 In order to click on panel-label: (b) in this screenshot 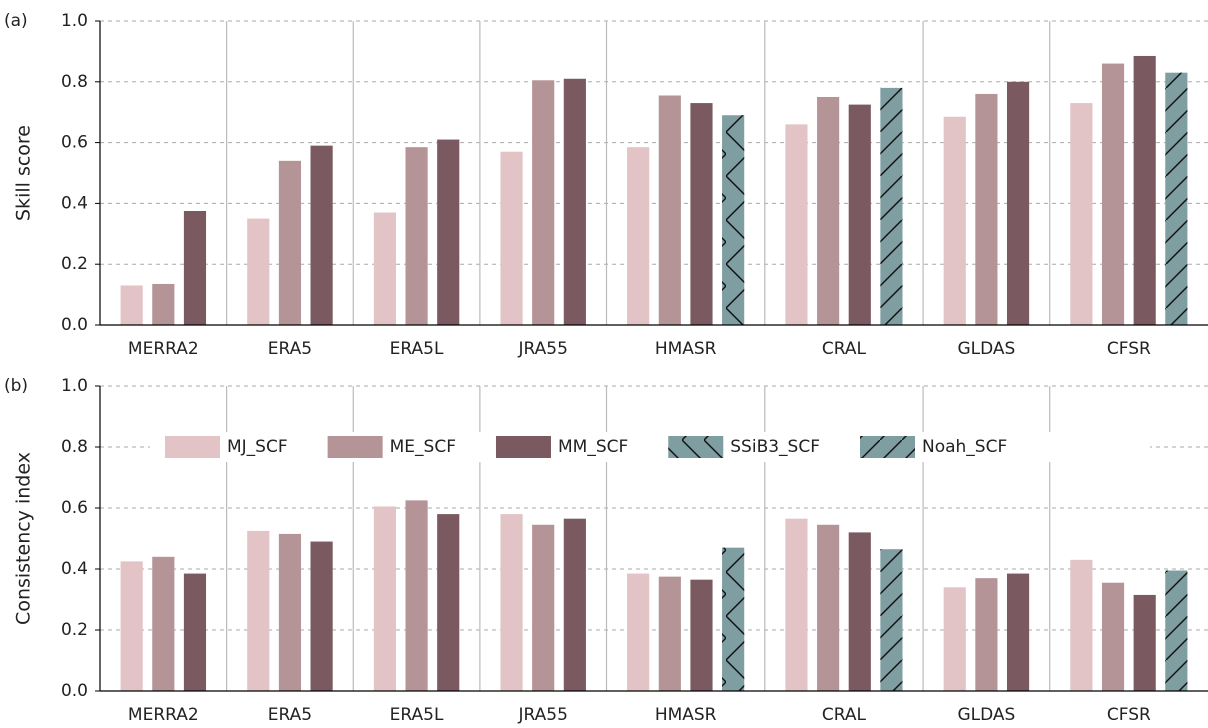, I will do `click(16, 386)`.